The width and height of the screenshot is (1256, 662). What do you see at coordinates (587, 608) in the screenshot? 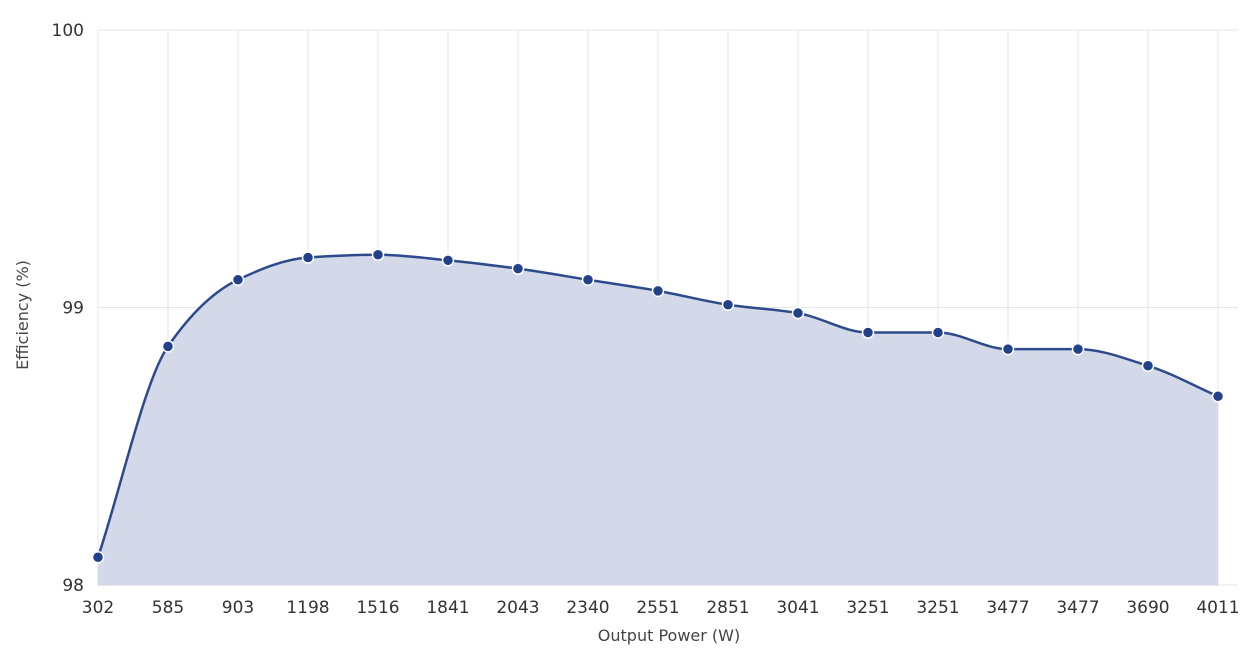
I see `x-tick-label: 2340` at bounding box center [587, 608].